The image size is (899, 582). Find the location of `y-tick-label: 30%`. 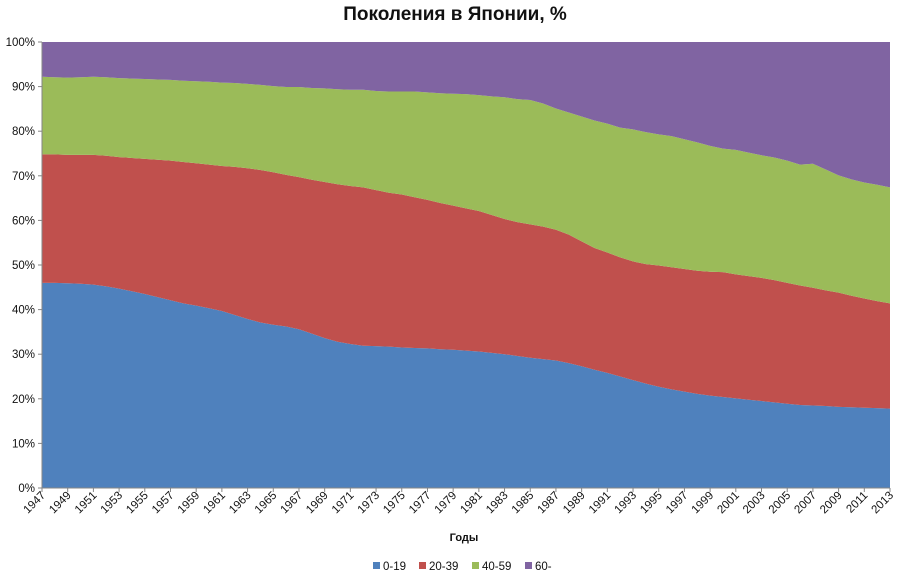

y-tick-label: 30% is located at coordinates (23, 355).